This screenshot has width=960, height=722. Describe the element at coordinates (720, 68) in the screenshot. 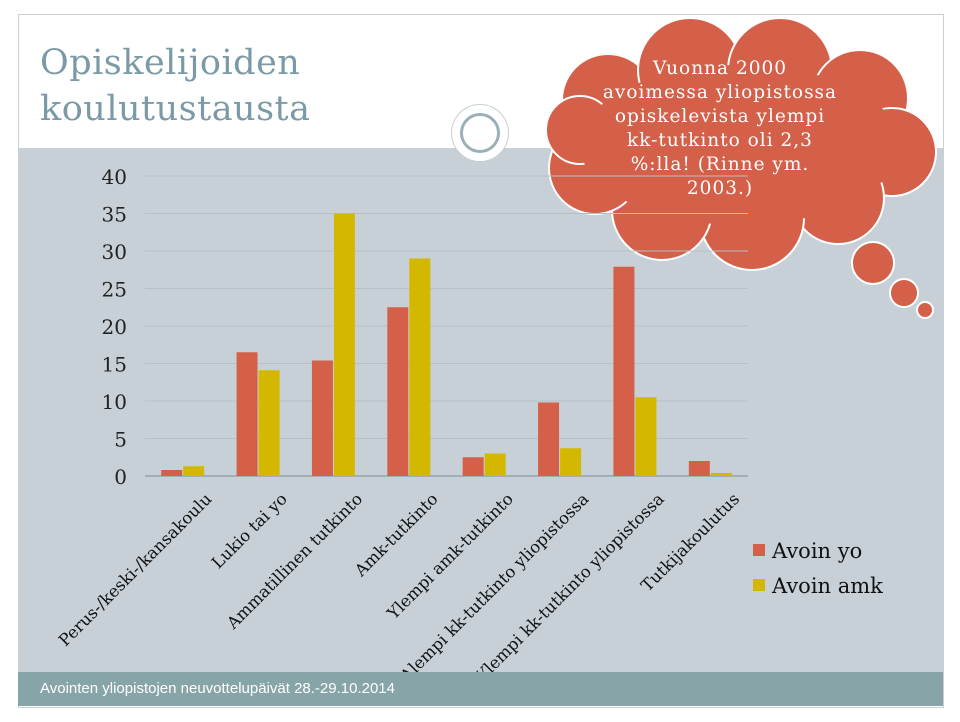

I see `callout-line: Vuonna 2000` at that location.